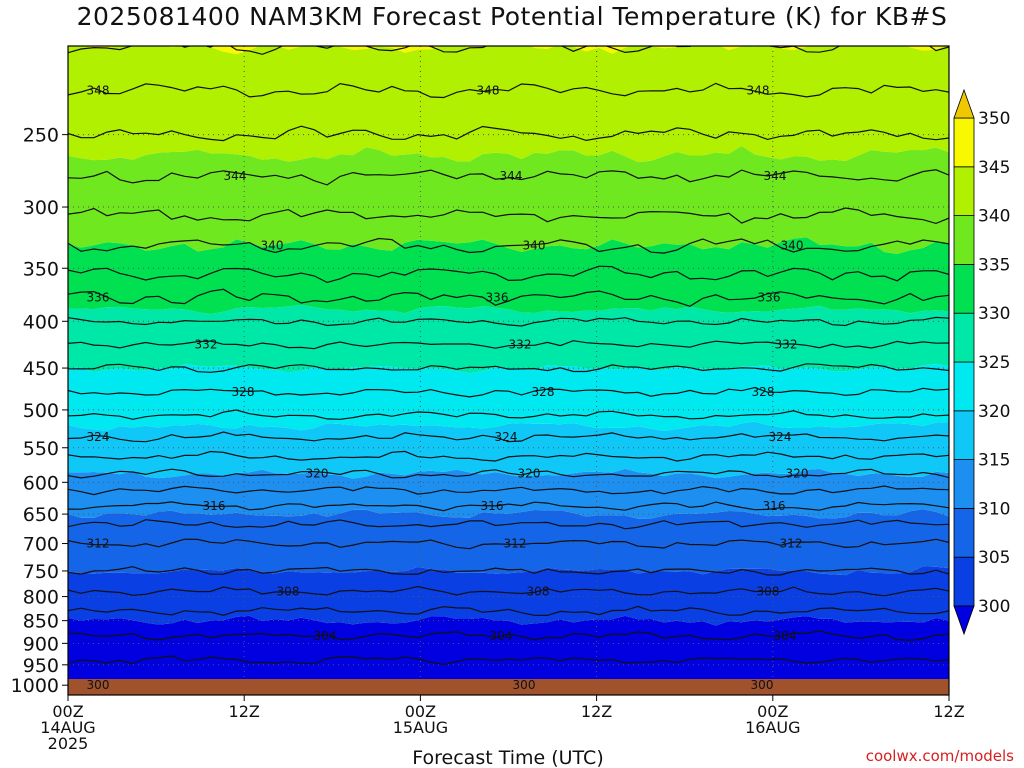 The width and height of the screenshot is (1024, 768). What do you see at coordinates (543, 392) in the screenshot?
I see `contour-label-328-1: 328` at bounding box center [543, 392].